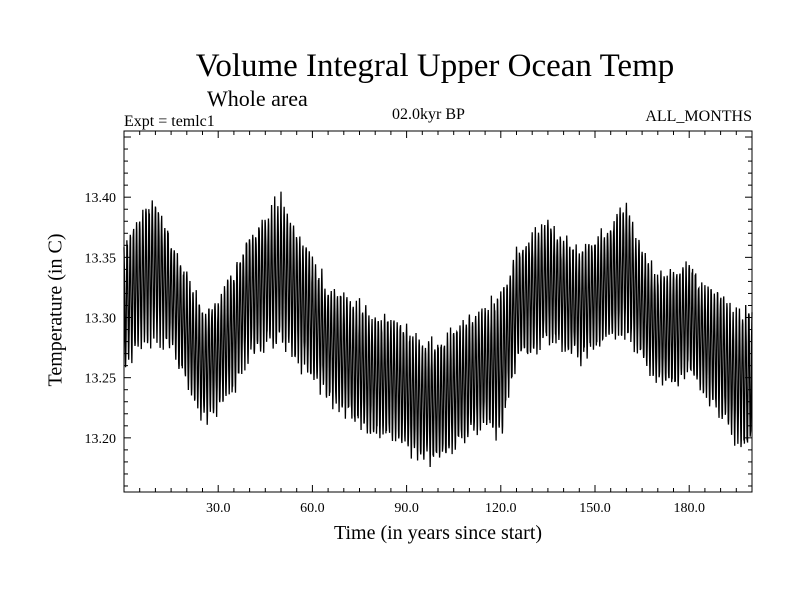 The image size is (800, 600). Describe the element at coordinates (698, 116) in the screenshot. I see `months-label: ALL_MONTHS` at that location.